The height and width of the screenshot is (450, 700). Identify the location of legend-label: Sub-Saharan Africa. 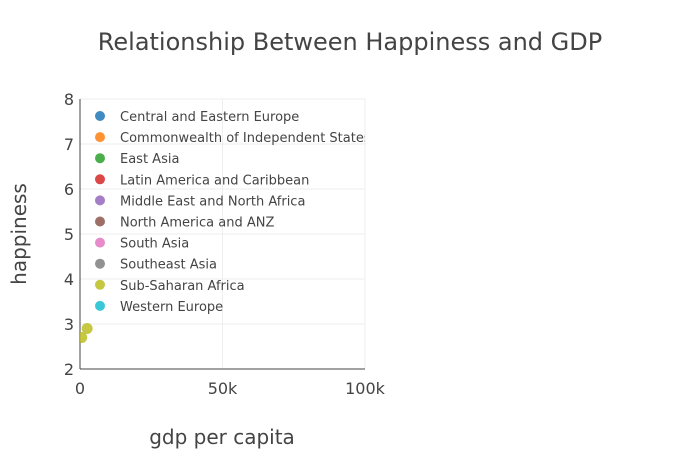
(182, 286).